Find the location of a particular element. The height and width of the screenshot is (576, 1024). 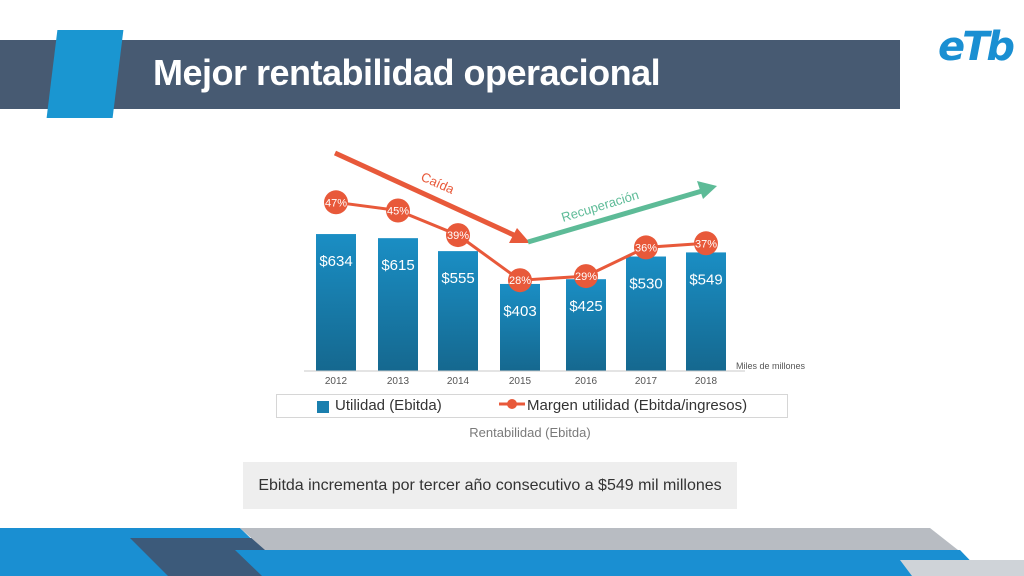

legend-label-ebitda: Utilidad (Ebitda) is located at coordinates (388, 405).